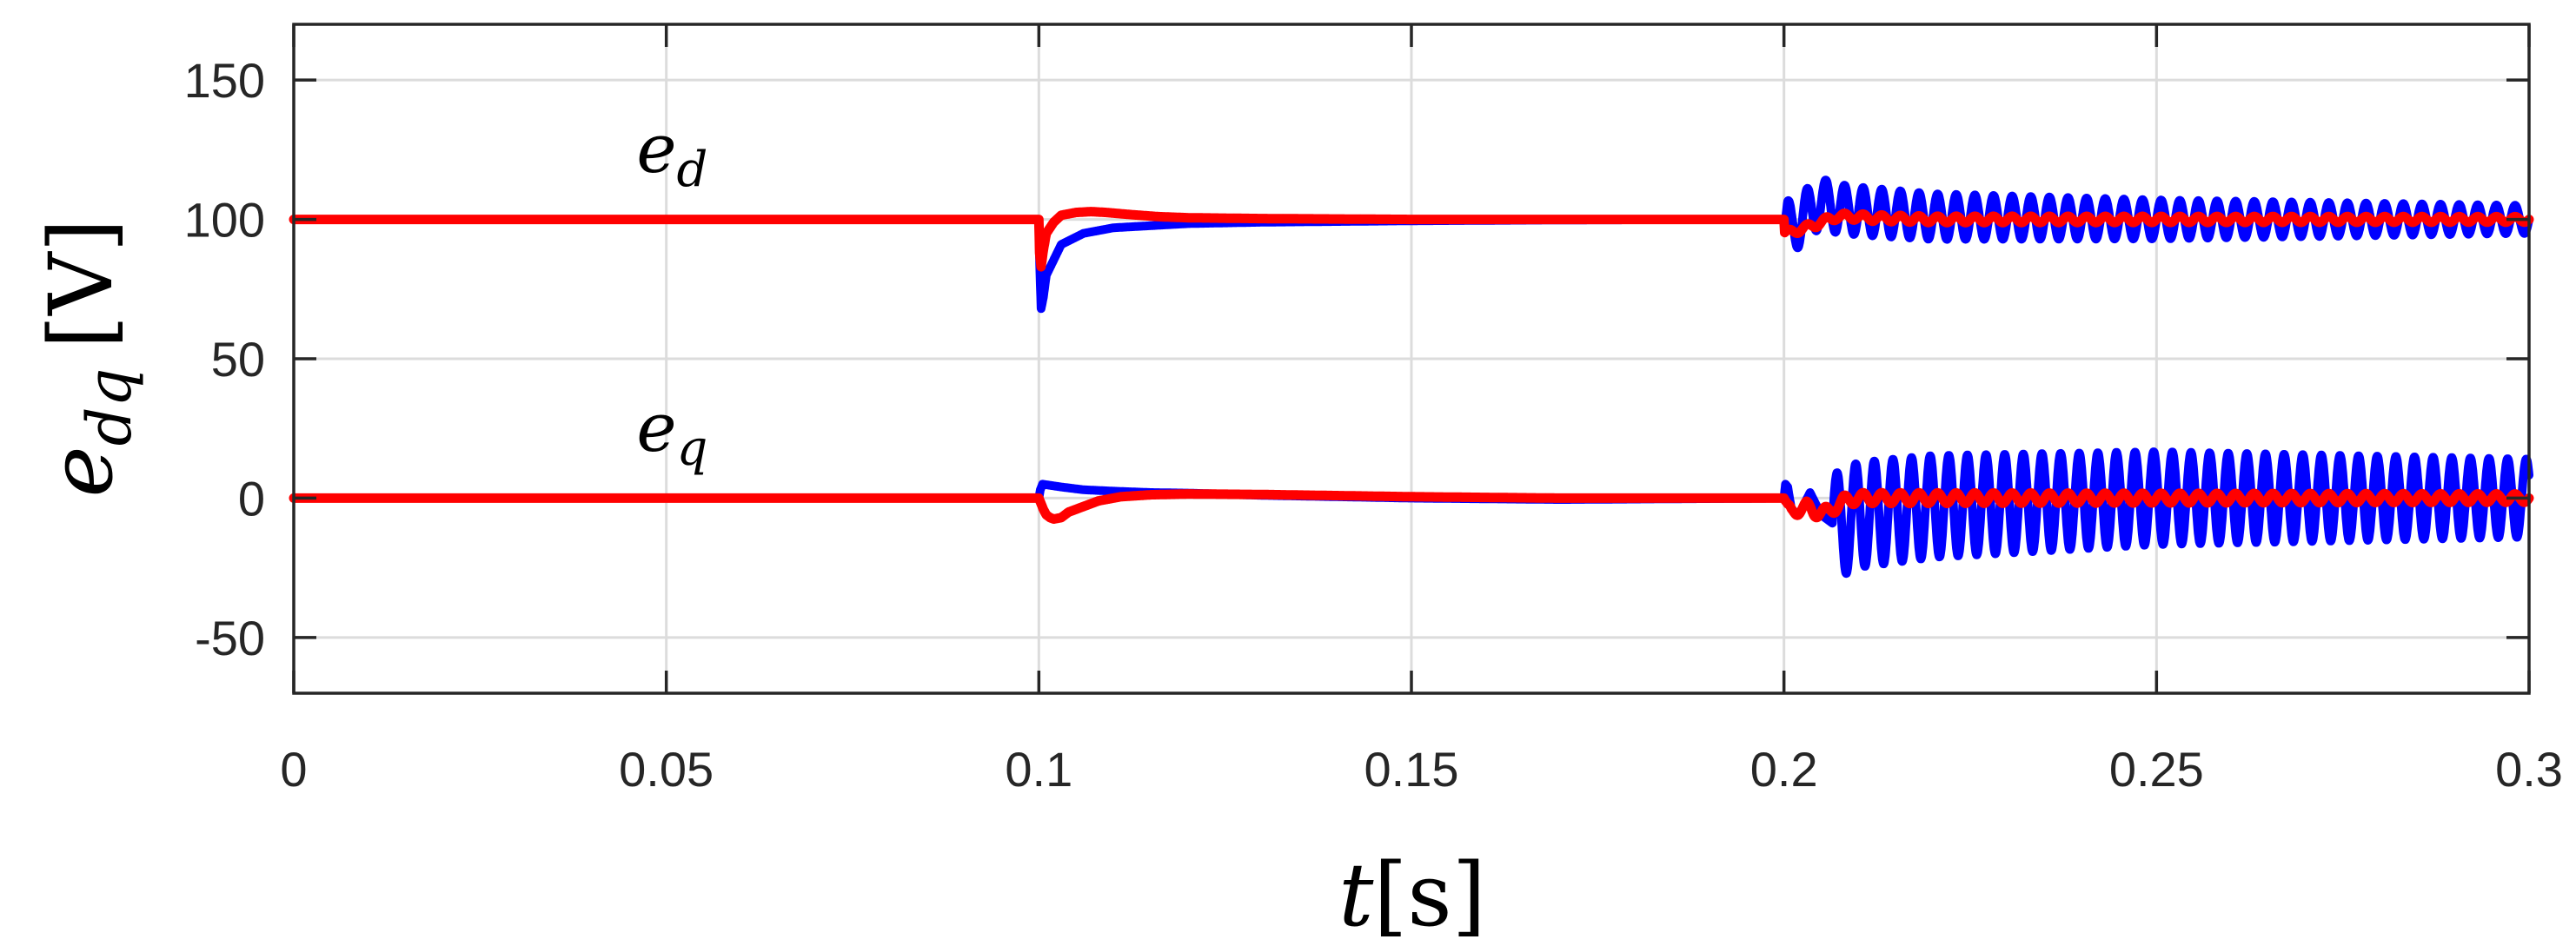 This screenshot has height=946, width=2576. What do you see at coordinates (224, 81) in the screenshot?
I see `y-tick-label: 150` at bounding box center [224, 81].